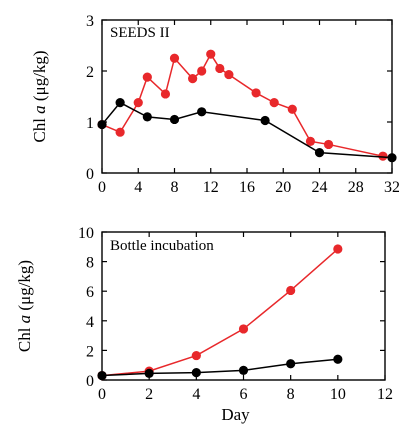  What do you see at coordinates (247, 187) in the screenshot?
I see `x-tick-label: 16` at bounding box center [247, 187].